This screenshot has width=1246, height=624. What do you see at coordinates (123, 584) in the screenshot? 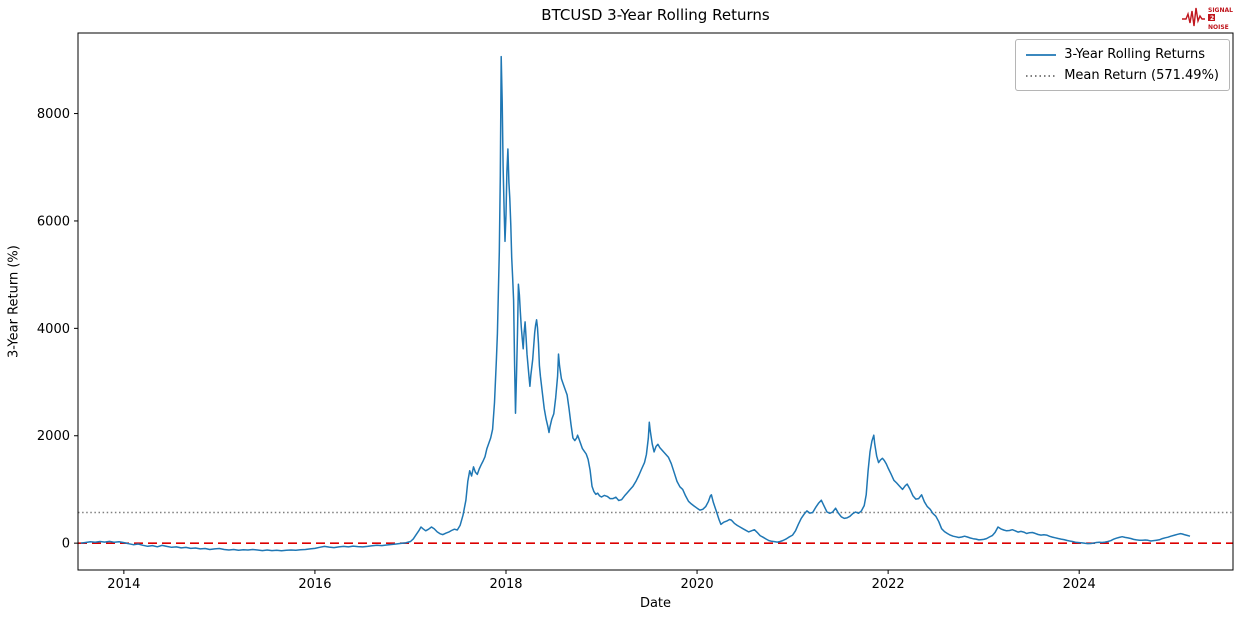
I see `x-tick-label: 2014` at bounding box center [123, 584].